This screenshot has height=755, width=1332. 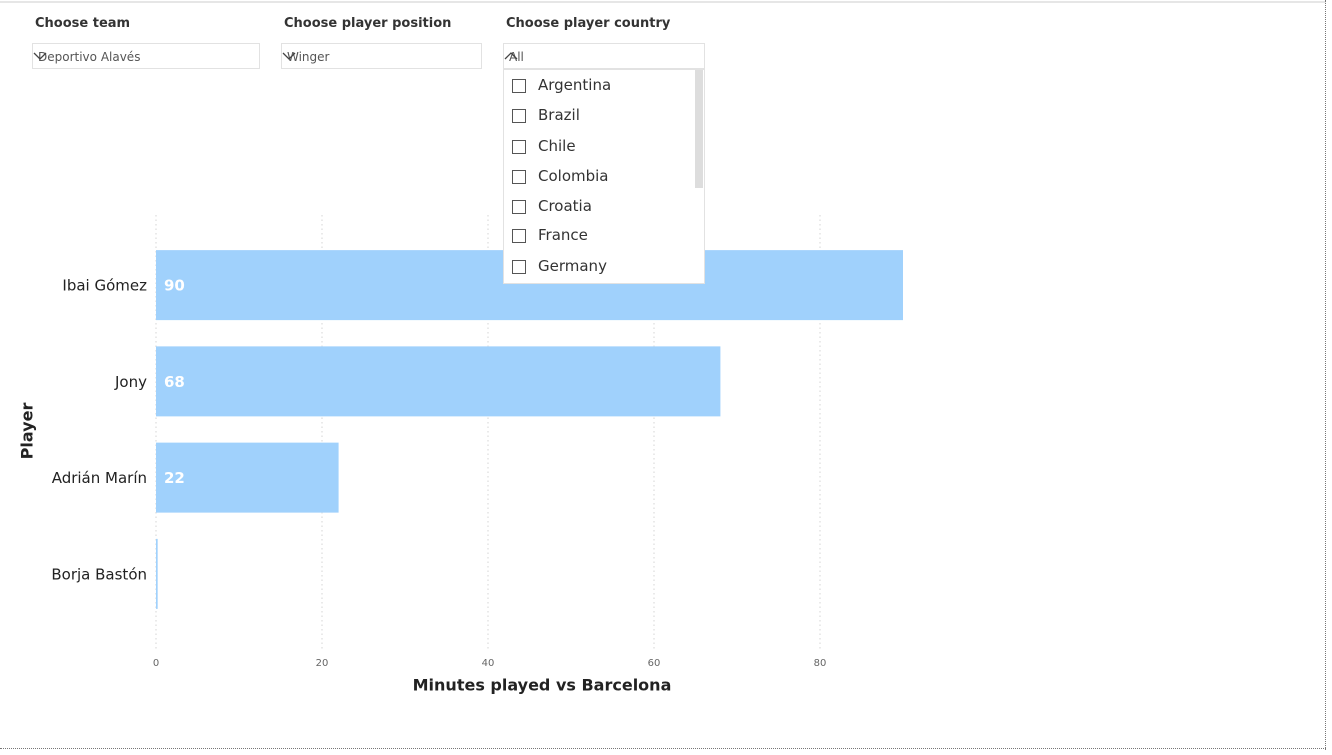 What do you see at coordinates (699, 129) in the screenshot?
I see `scrollbar` at bounding box center [699, 129].